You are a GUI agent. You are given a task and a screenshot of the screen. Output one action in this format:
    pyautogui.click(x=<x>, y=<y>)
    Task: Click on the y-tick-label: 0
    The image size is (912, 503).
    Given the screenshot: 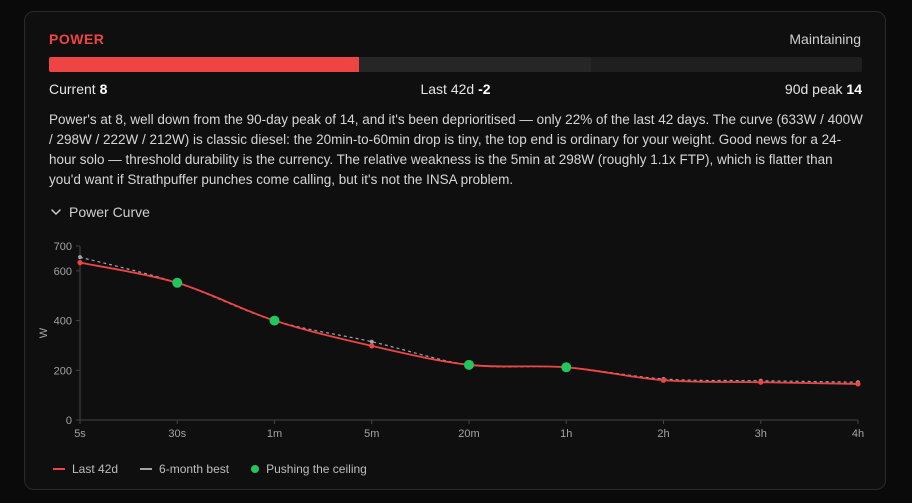 What is the action you would take?
    pyautogui.click(x=69, y=421)
    